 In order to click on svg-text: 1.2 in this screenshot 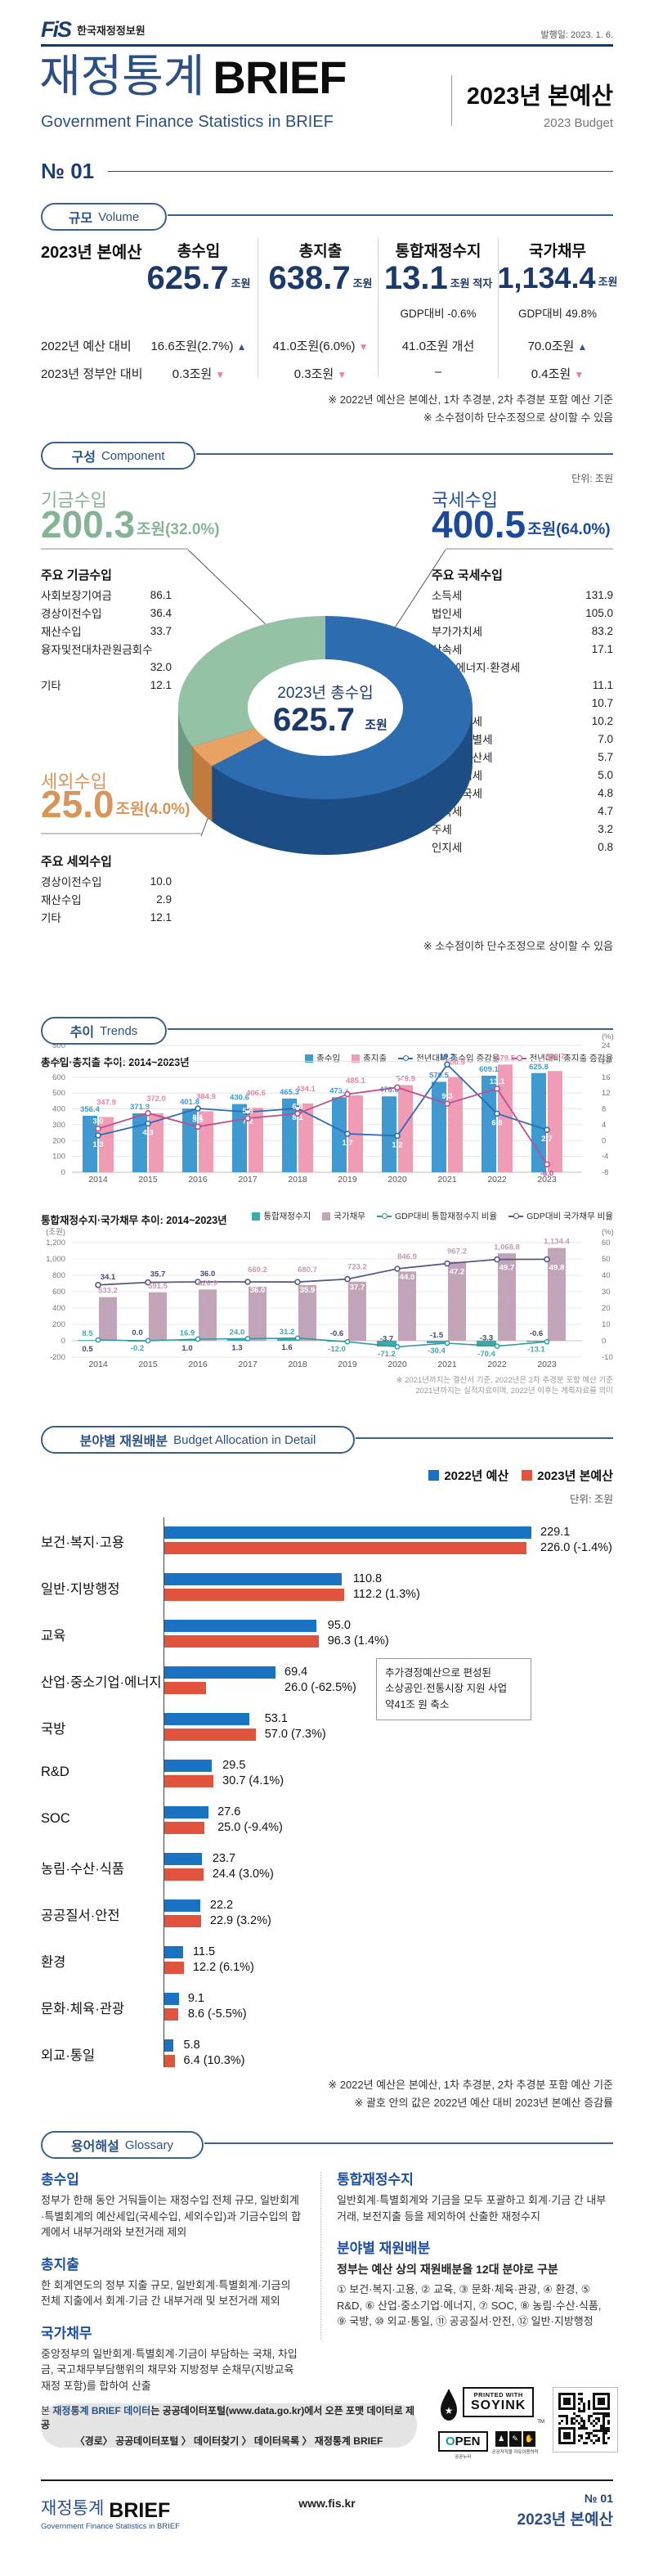, I will do `click(397, 1145)`.